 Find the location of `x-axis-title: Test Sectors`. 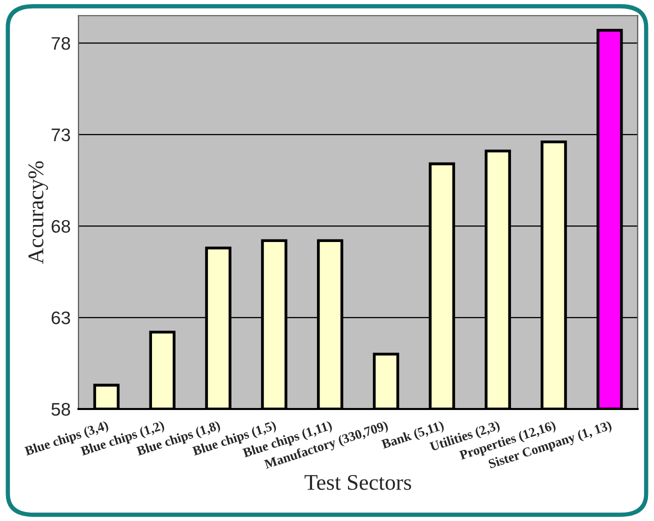

x-axis-title: Test Sectors is located at coordinates (358, 482).